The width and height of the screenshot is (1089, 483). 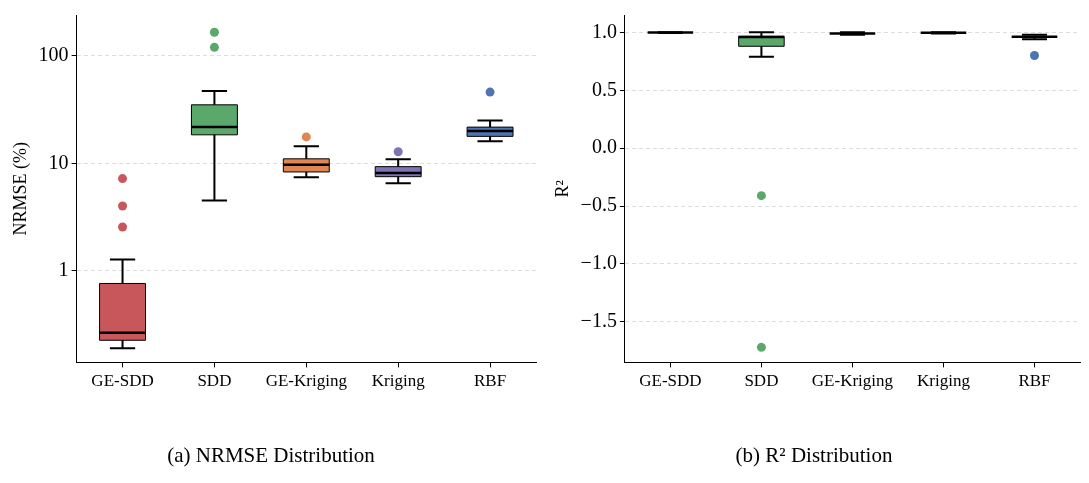 What do you see at coordinates (814, 454) in the screenshot?
I see `text: (b) R² Distribution` at bounding box center [814, 454].